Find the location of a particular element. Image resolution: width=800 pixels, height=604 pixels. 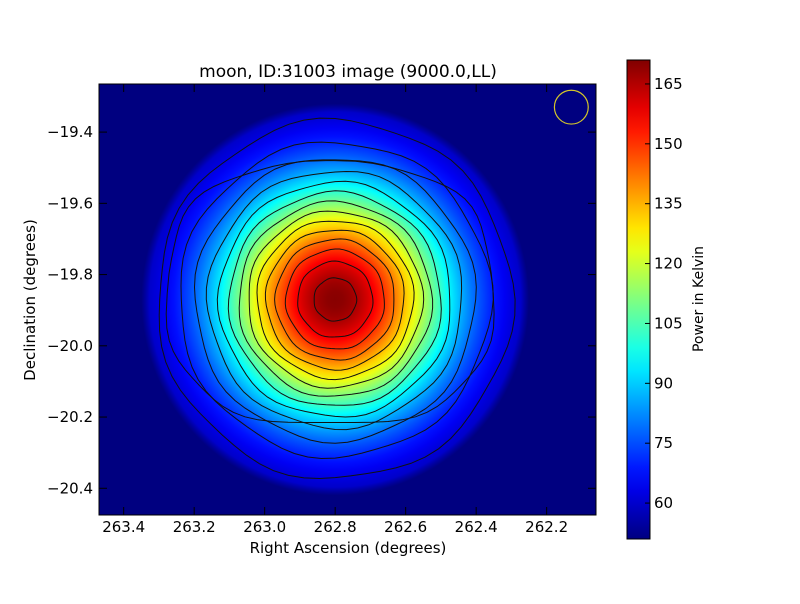

colorbar-tick-label: 90 is located at coordinates (663, 383).